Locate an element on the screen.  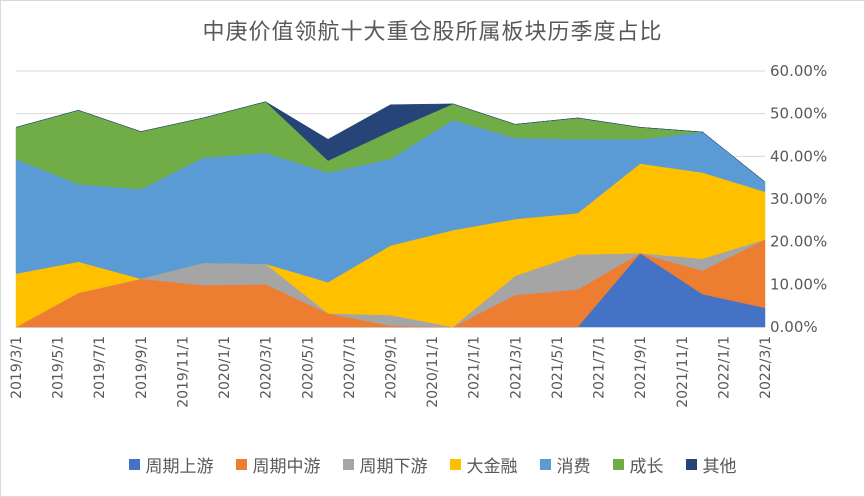
x-tick-label: 2021/5/1 is located at coordinates (558, 367).